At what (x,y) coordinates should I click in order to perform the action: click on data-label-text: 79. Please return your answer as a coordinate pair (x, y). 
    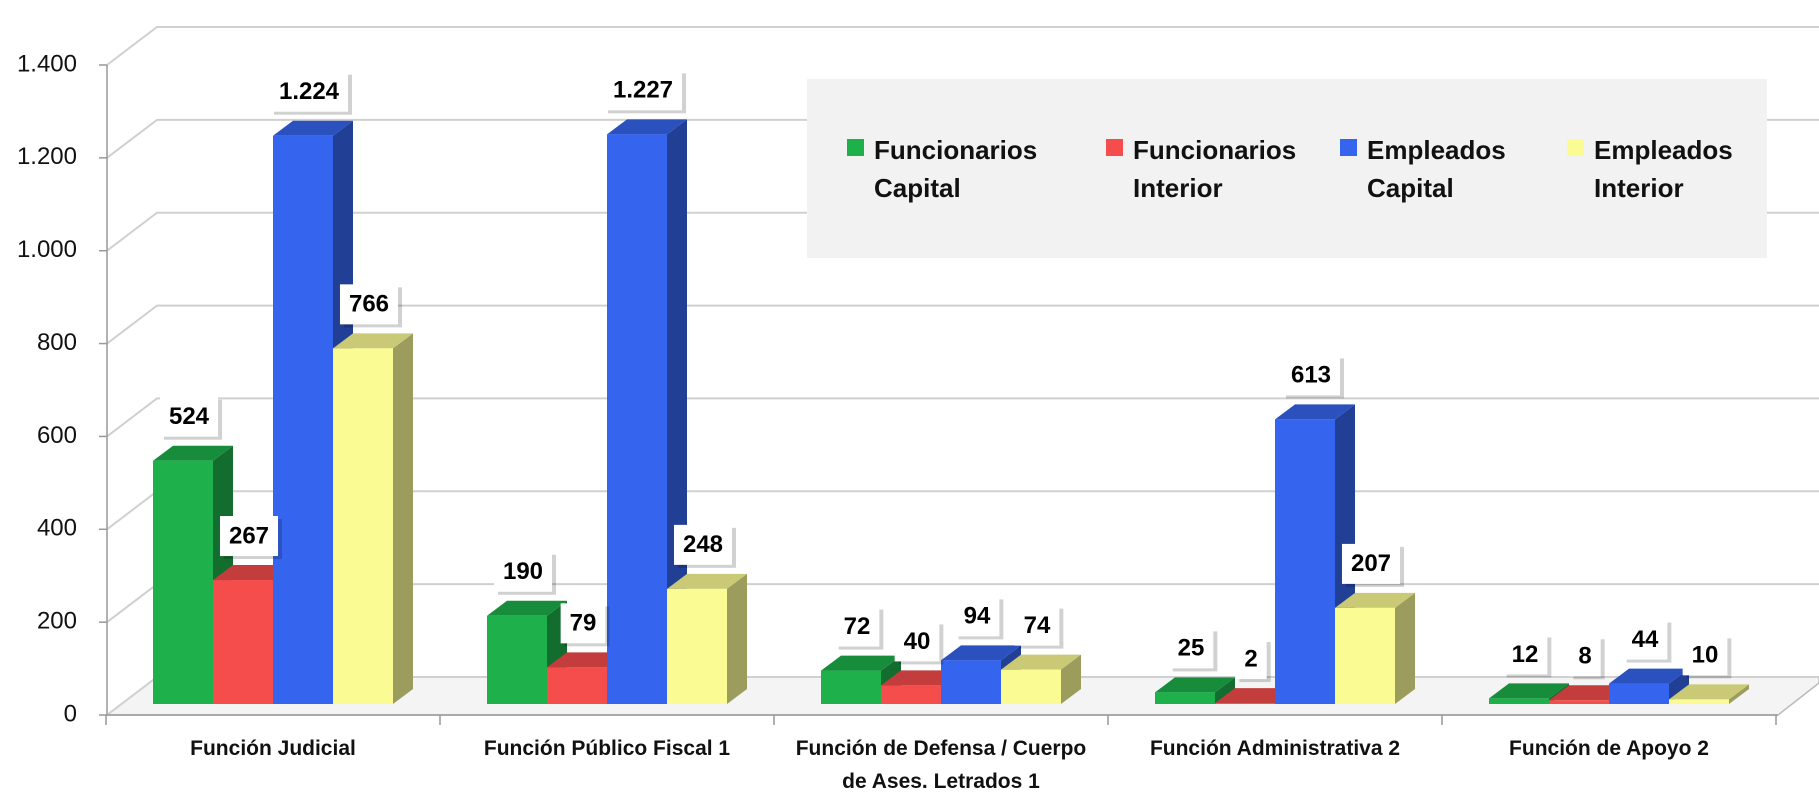
    Looking at the image, I should click on (583, 623).